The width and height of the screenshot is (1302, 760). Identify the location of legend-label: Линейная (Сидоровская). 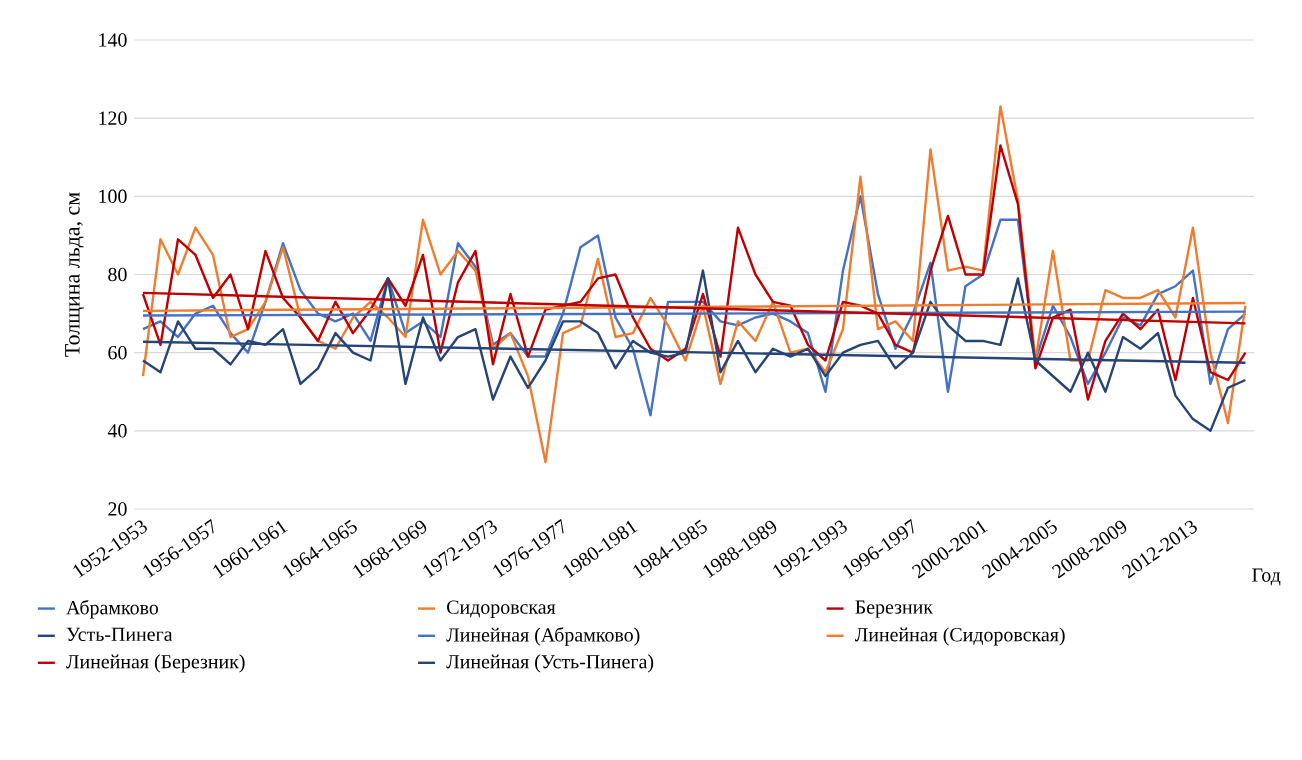
(959, 636).